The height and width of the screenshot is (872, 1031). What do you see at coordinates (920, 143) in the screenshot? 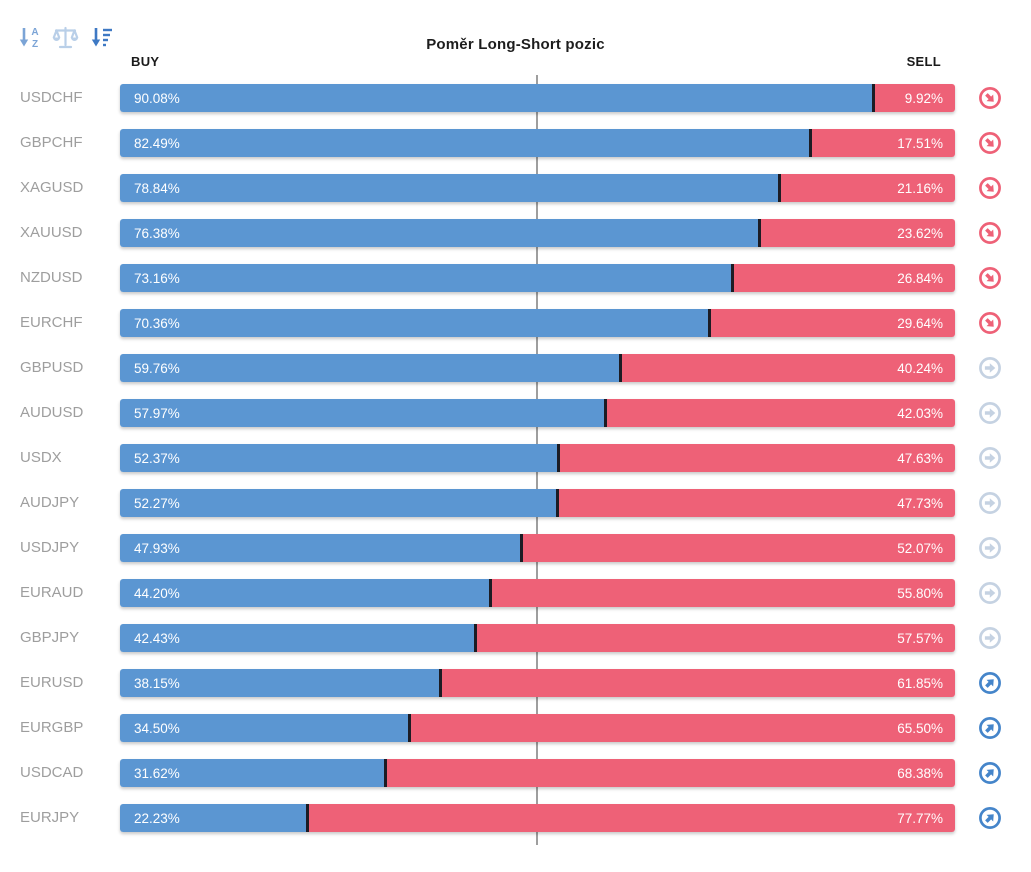
I see `sell-percent-value: 17.51%` at bounding box center [920, 143].